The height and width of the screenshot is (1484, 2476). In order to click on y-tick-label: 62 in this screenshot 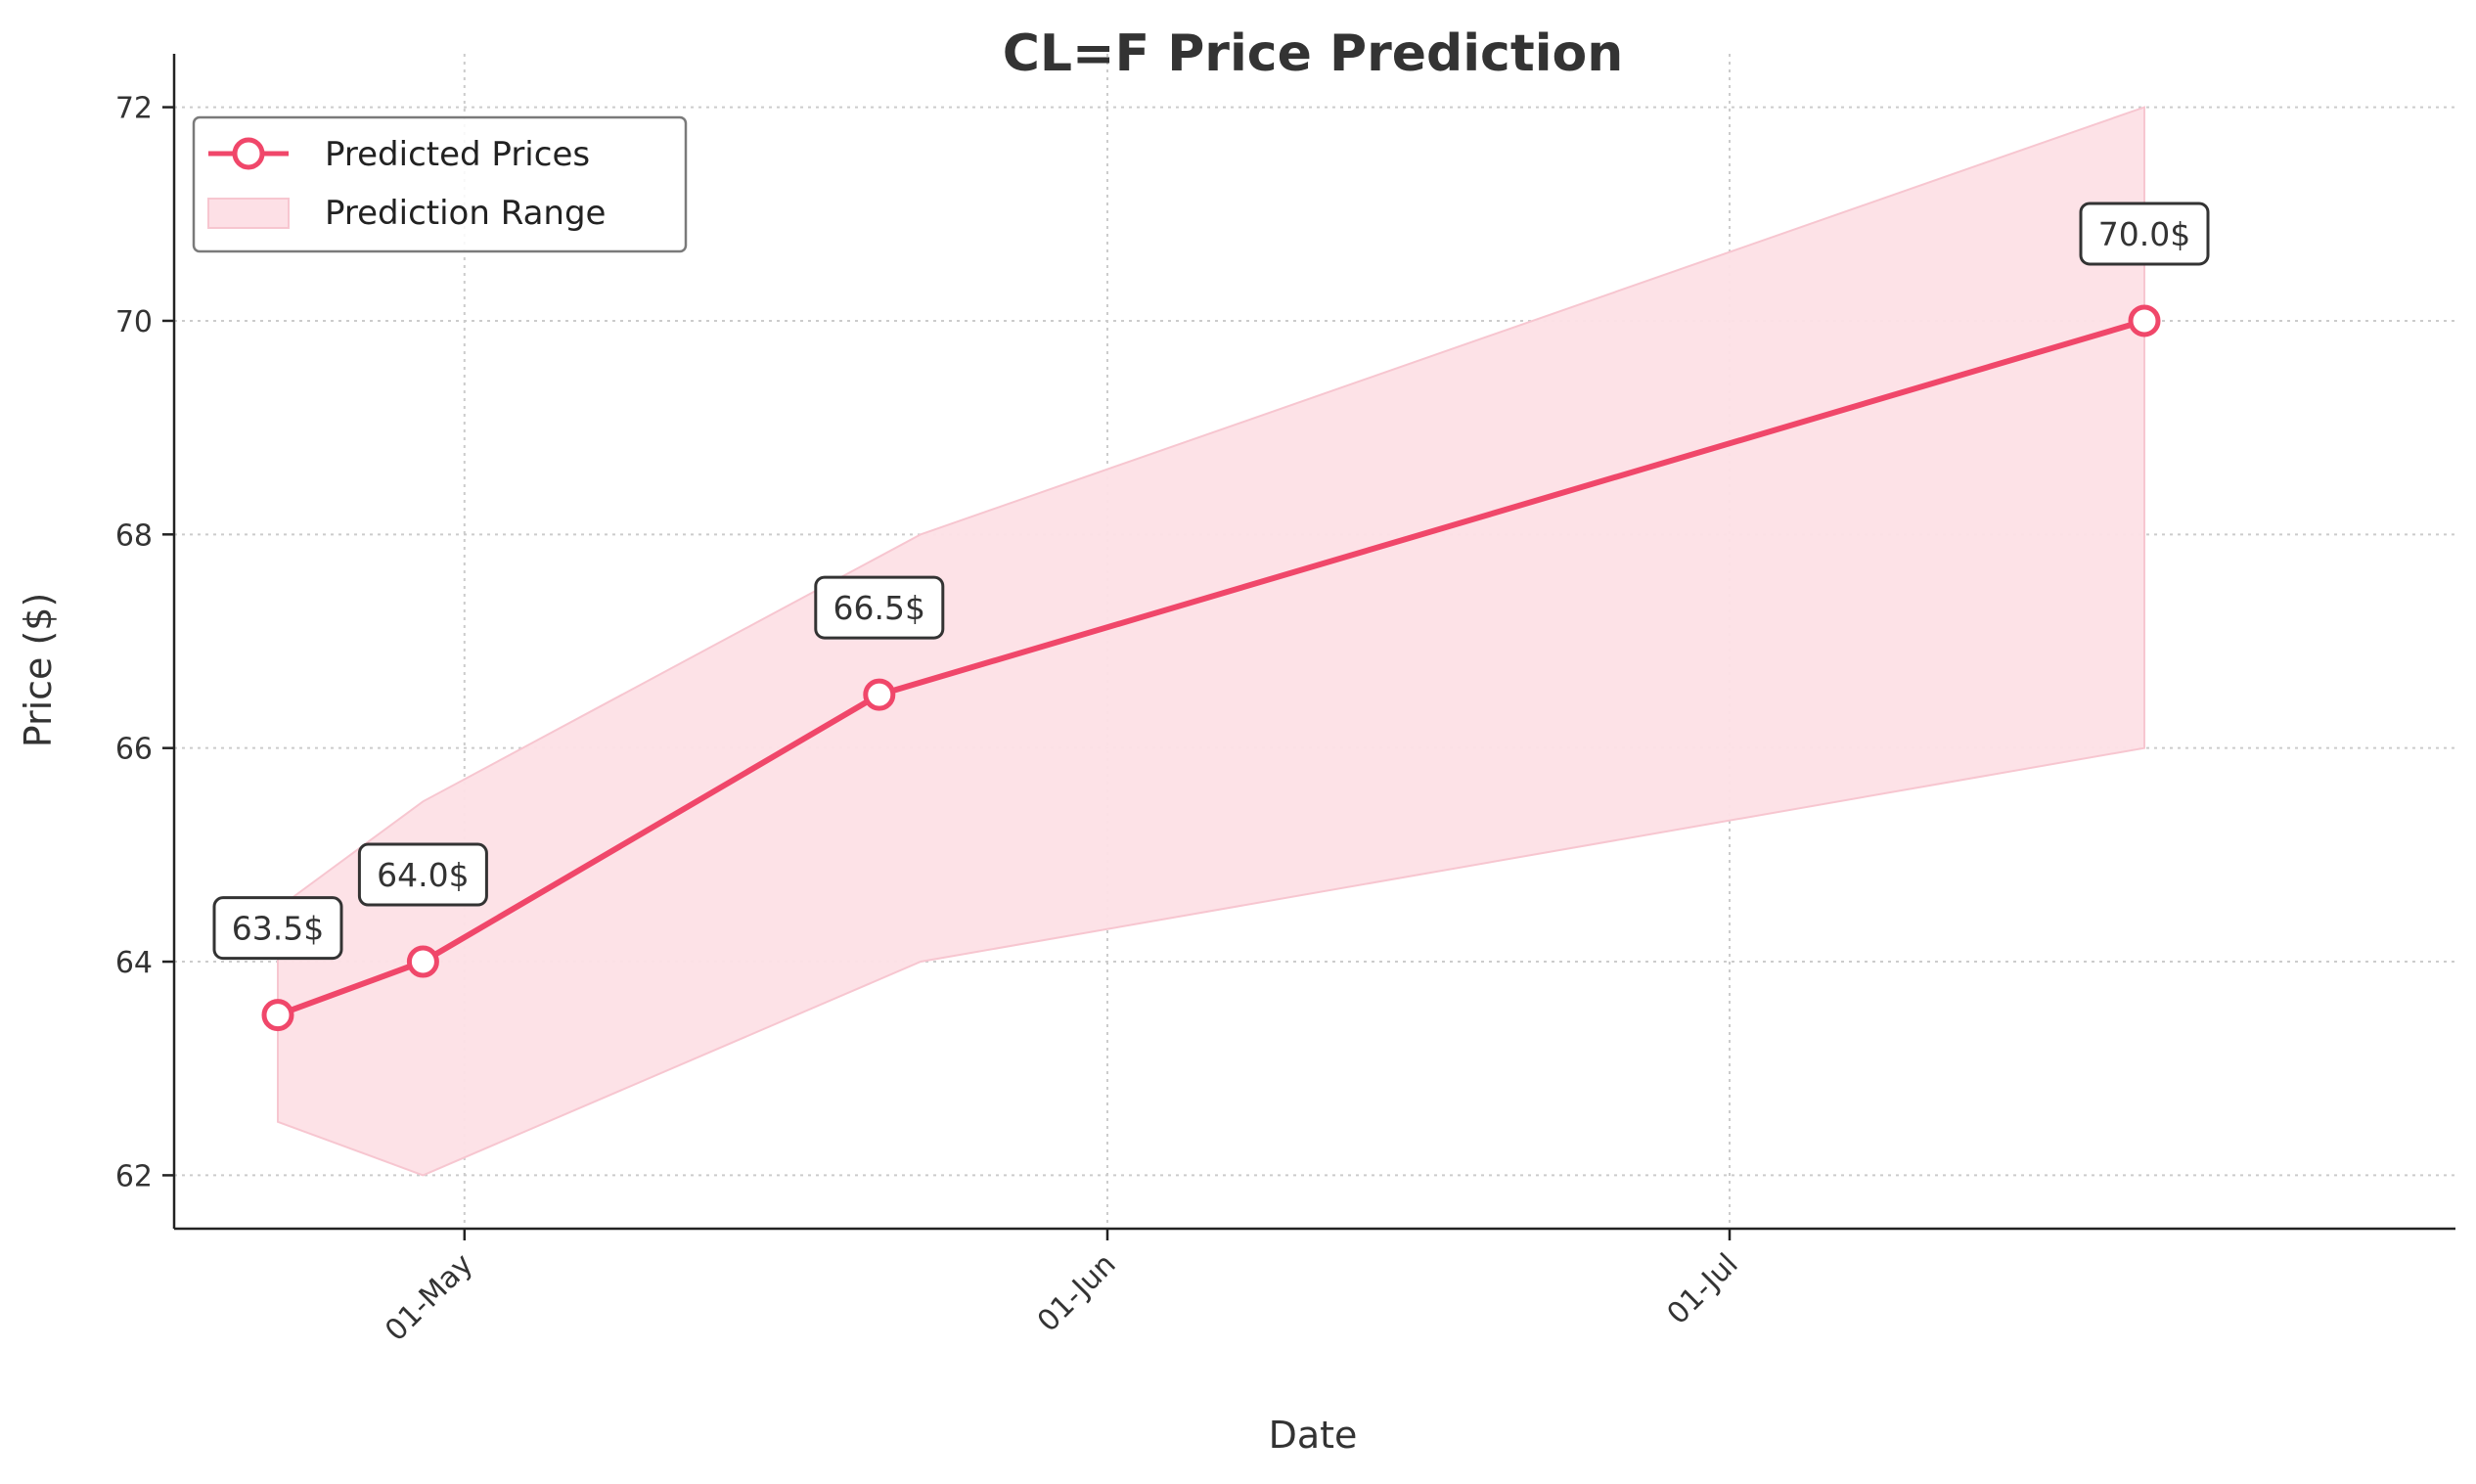, I will do `click(134, 1176)`.